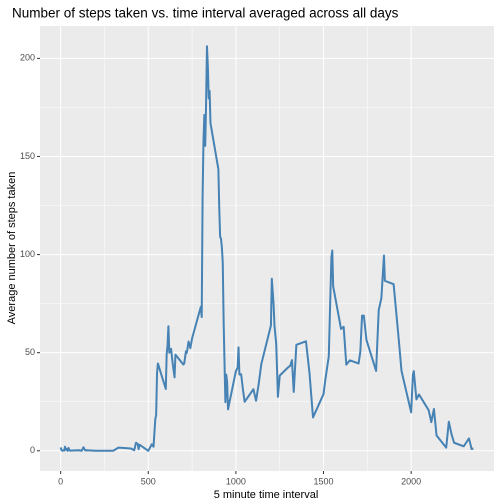 Image resolution: width=504 pixels, height=504 pixels. I want to click on x-axis-title: 5 minute time interval, so click(266, 495).